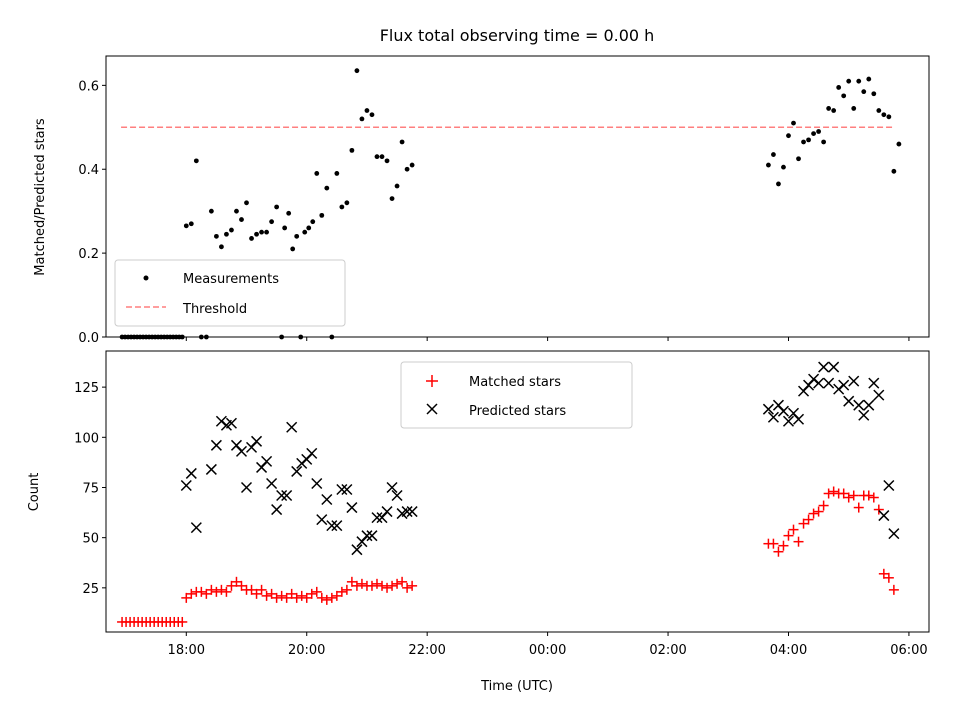 Image resolution: width=960 pixels, height=720 pixels. Describe the element at coordinates (306, 650) in the screenshot. I see `x-tick-label: 20:00` at that location.